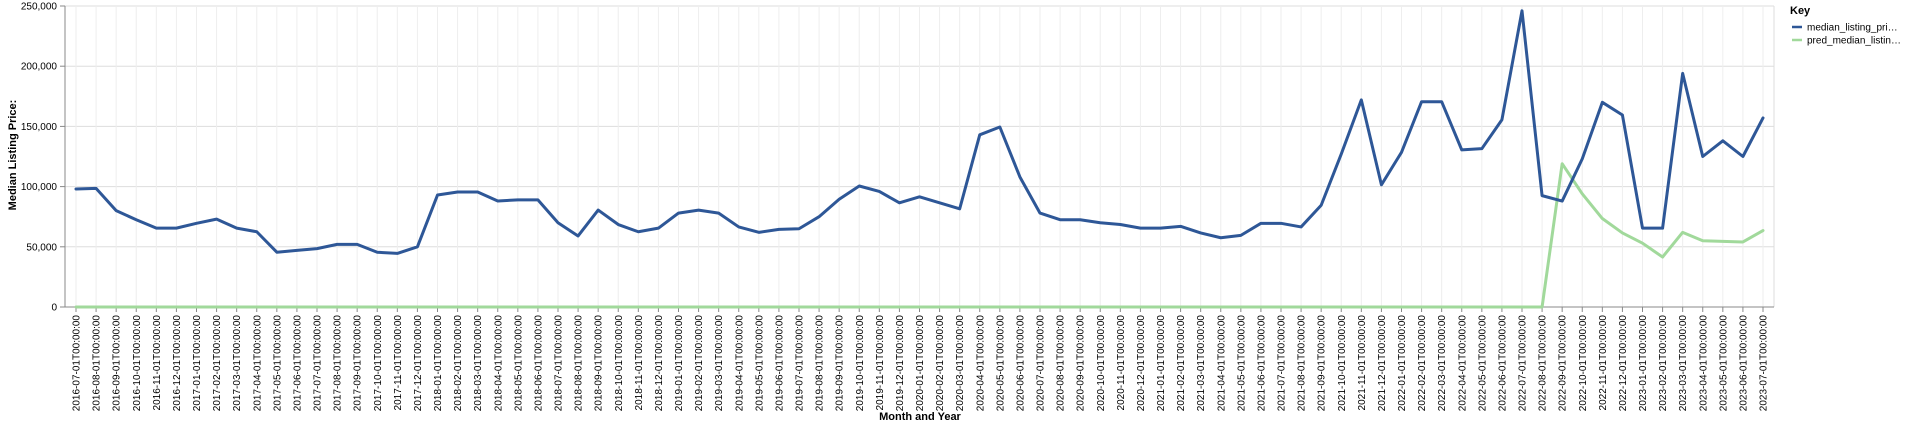 Image resolution: width=1920 pixels, height=429 pixels. I want to click on x-tick-label: 2016-10-01T00:00:00, so click(137, 363).